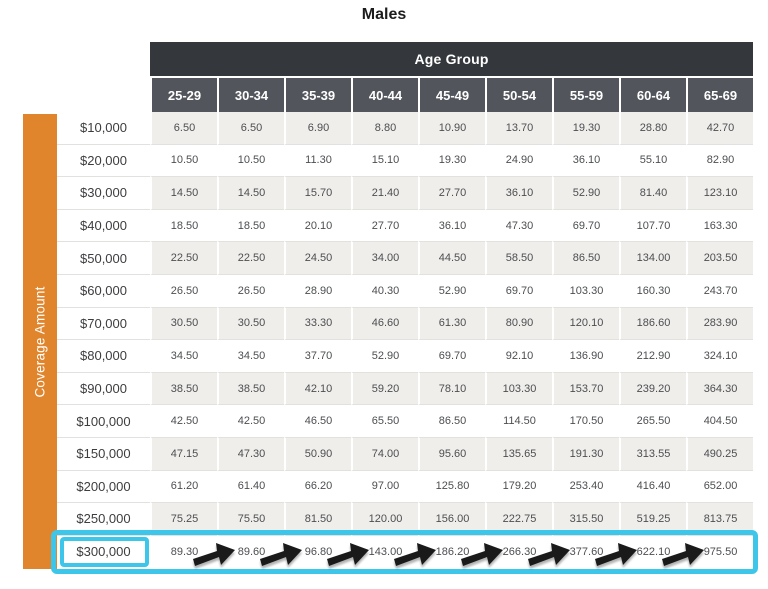 The width and height of the screenshot is (768, 589). What do you see at coordinates (652, 389) in the screenshot?
I see `rate-cell: 239.20` at bounding box center [652, 389].